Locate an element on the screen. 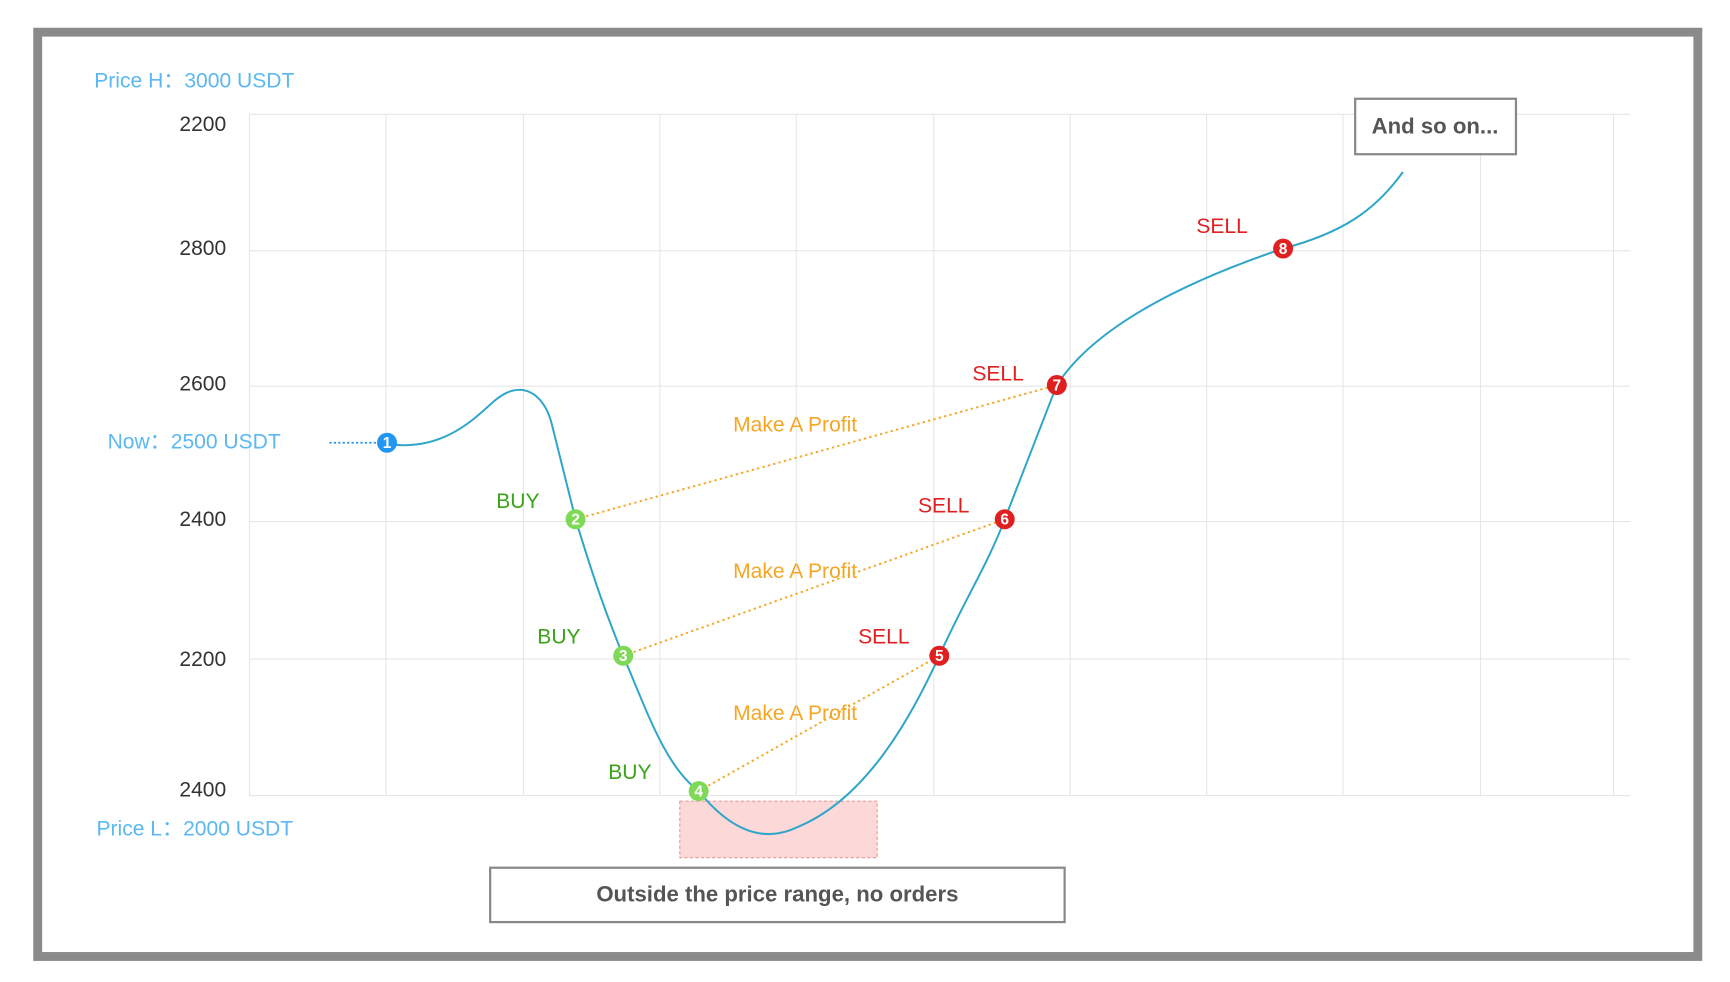 This screenshot has width=1730, height=982. point-number: 6 is located at coordinates (1004, 520).